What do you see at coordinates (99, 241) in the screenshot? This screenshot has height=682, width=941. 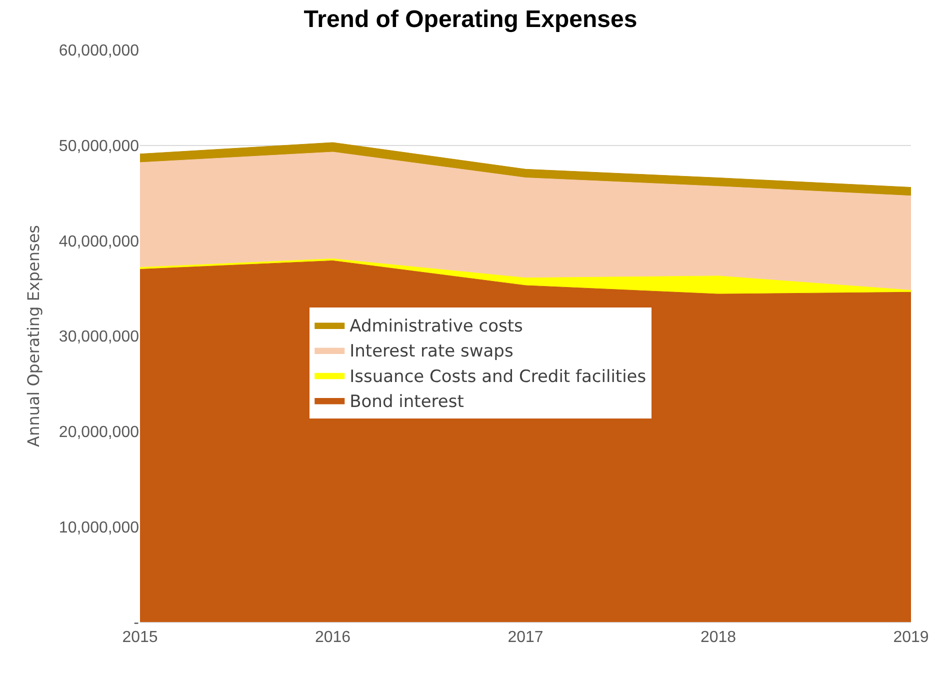 I see `y-tick-label: 40,000,000` at bounding box center [99, 241].